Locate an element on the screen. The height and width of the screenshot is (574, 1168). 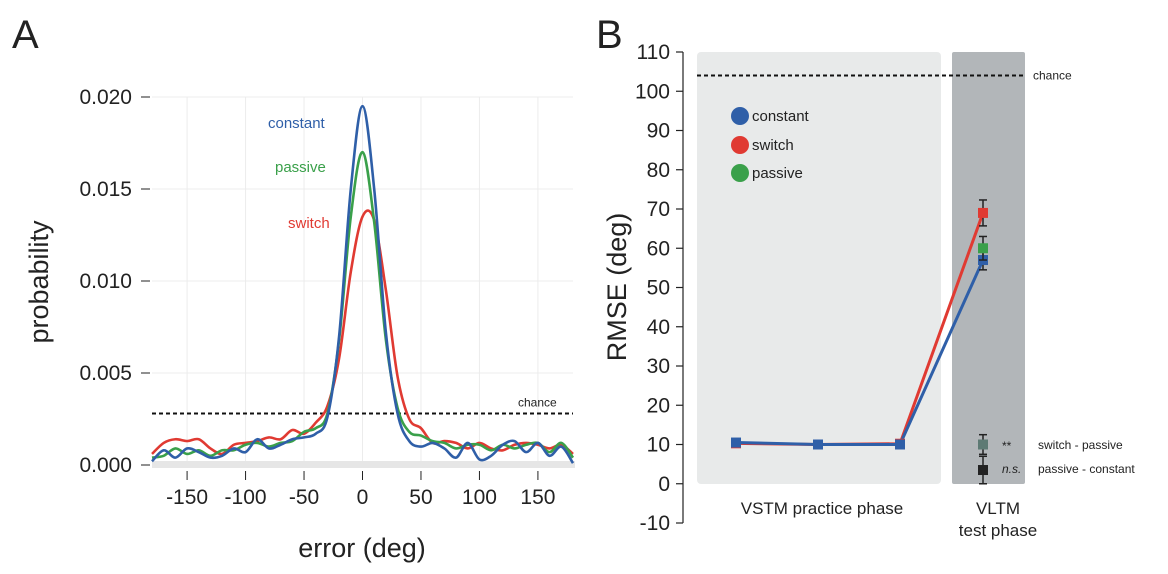
point-switch is located at coordinates (983, 212).